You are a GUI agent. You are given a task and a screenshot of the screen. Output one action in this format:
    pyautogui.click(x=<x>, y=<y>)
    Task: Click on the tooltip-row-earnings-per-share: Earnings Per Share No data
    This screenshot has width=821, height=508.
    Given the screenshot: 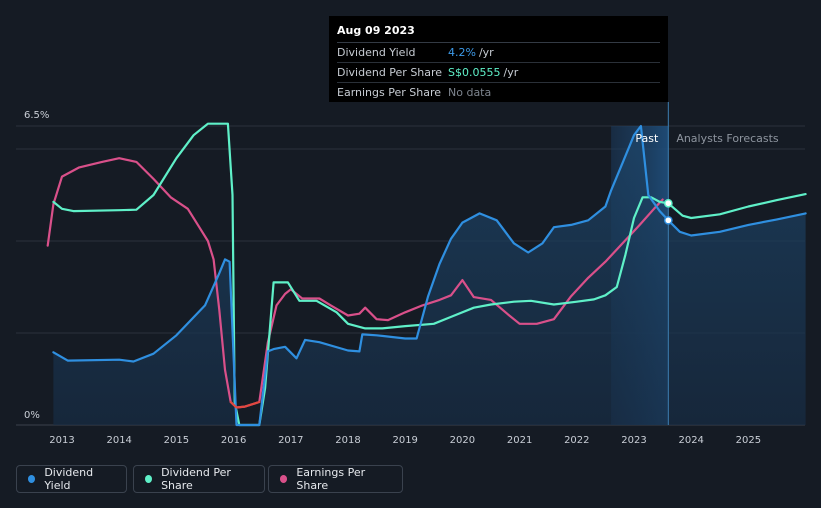 What is the action you would take?
    pyautogui.click(x=498, y=92)
    